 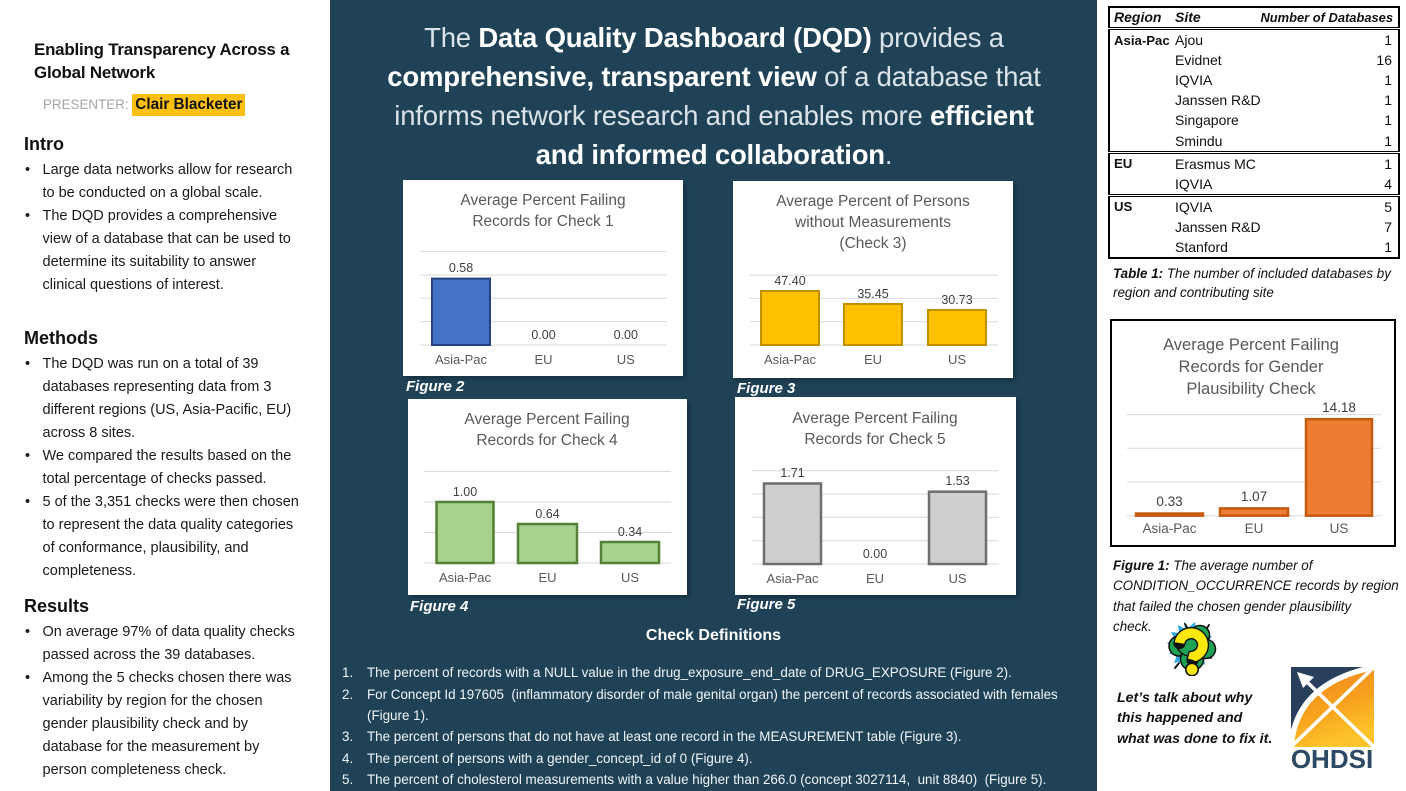 What do you see at coordinates (1254, 496) in the screenshot?
I see `svg-text: 1.07` at bounding box center [1254, 496].